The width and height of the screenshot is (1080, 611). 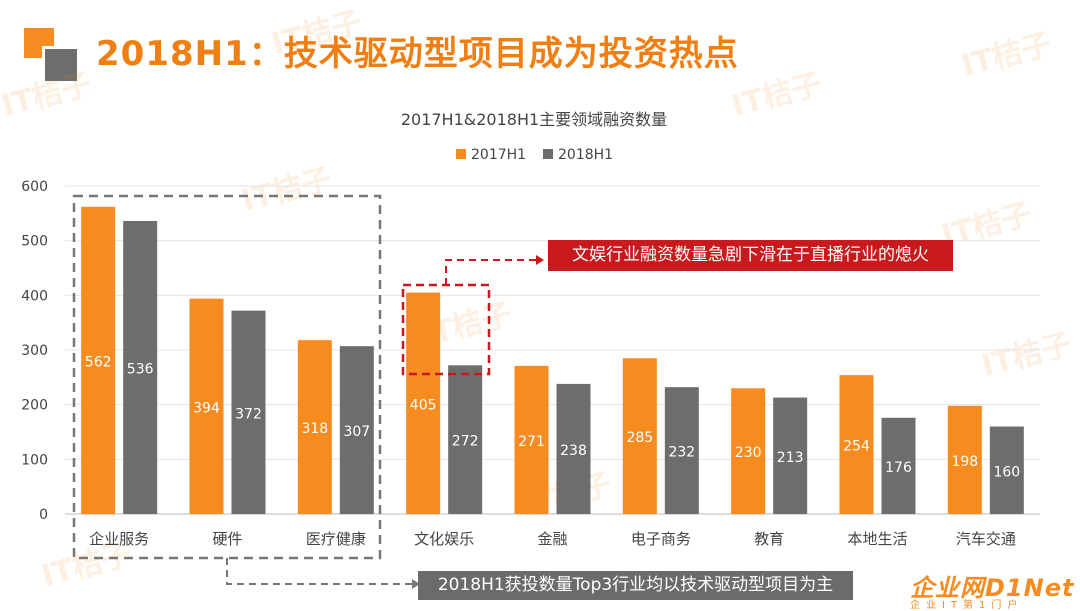 I want to click on bar-2018H1-医疗健康, so click(x=356, y=430).